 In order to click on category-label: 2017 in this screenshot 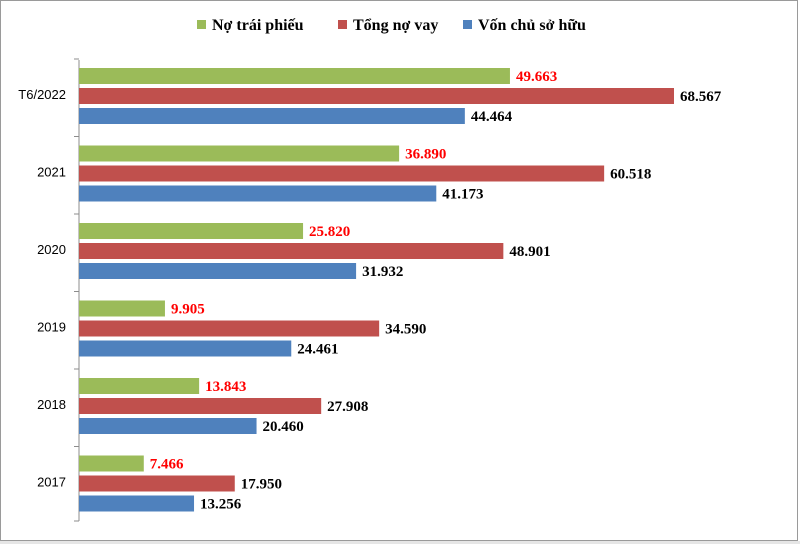, I will do `click(51, 482)`.